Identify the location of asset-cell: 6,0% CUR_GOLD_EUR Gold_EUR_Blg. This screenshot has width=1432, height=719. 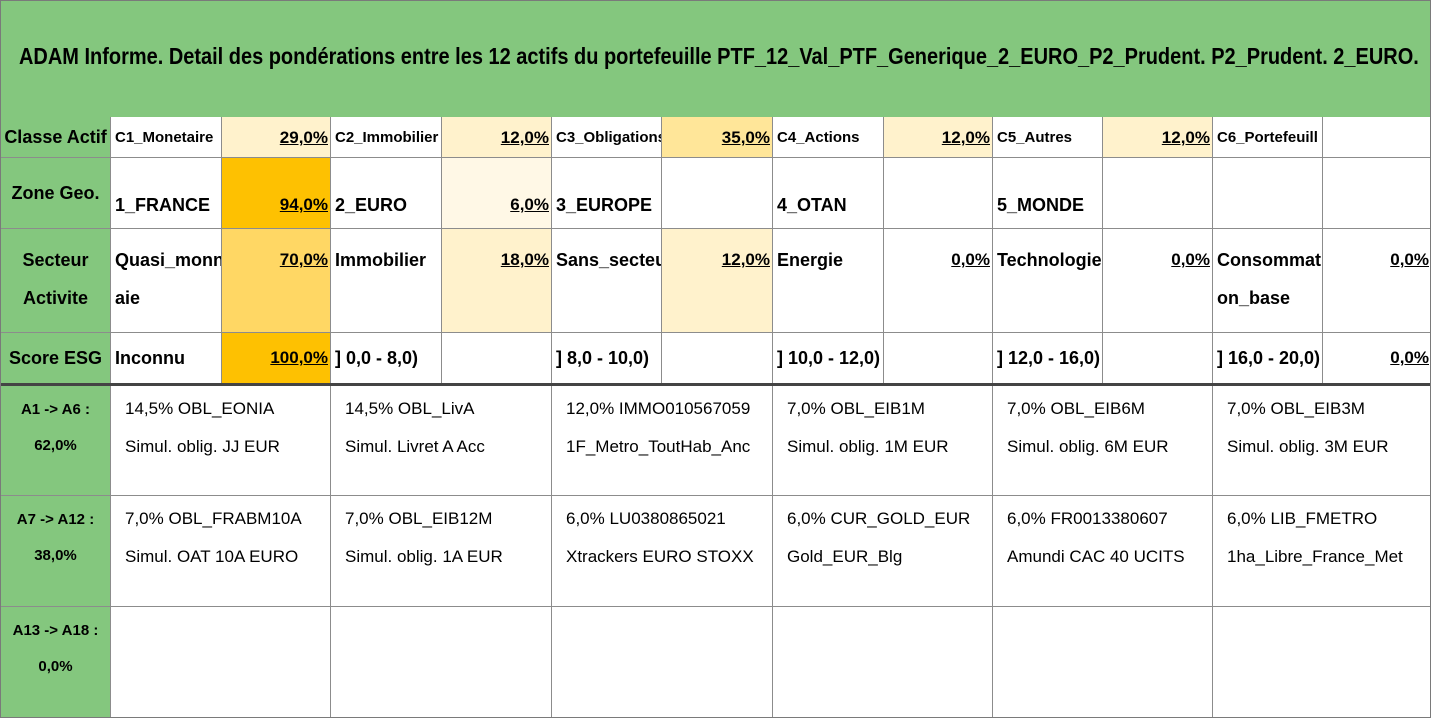
(883, 551).